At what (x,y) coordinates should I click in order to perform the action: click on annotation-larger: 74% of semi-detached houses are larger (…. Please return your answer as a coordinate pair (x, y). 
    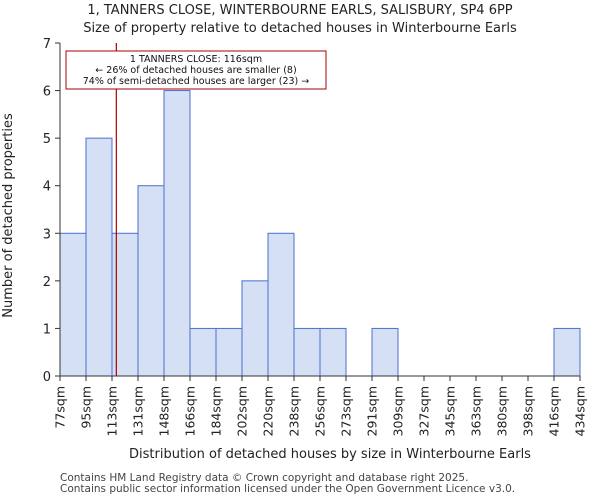
    Looking at the image, I should click on (196, 81).